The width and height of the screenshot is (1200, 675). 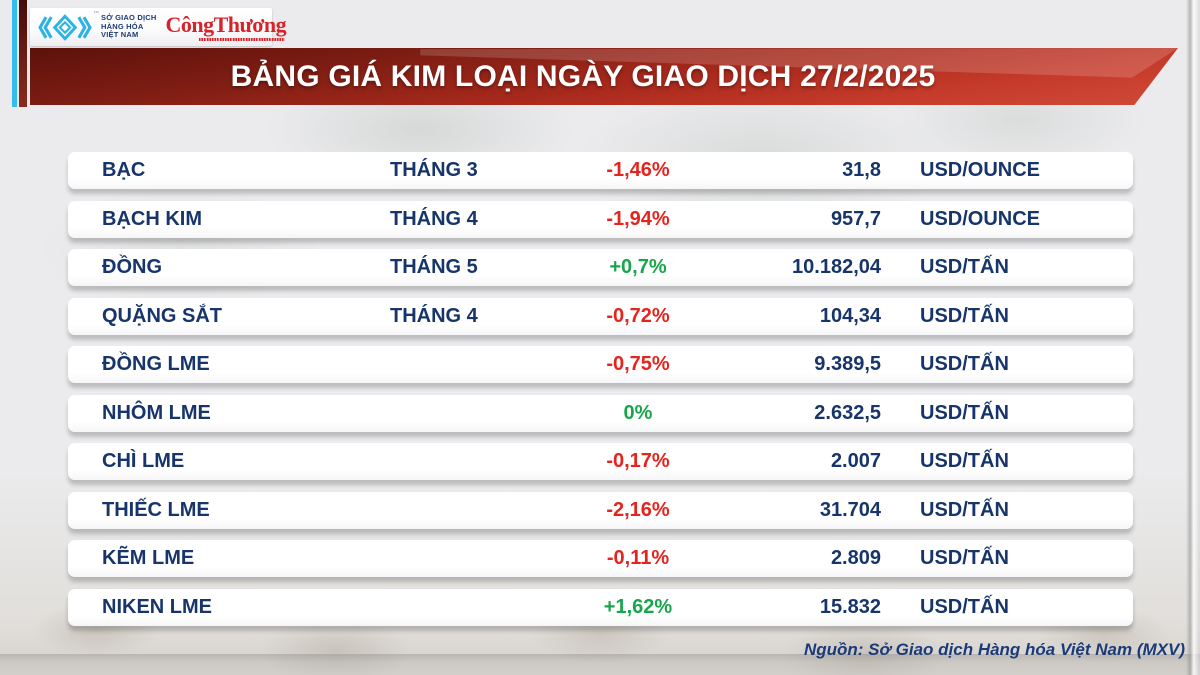 I want to click on price-value: 10.182,04, so click(x=836, y=267).